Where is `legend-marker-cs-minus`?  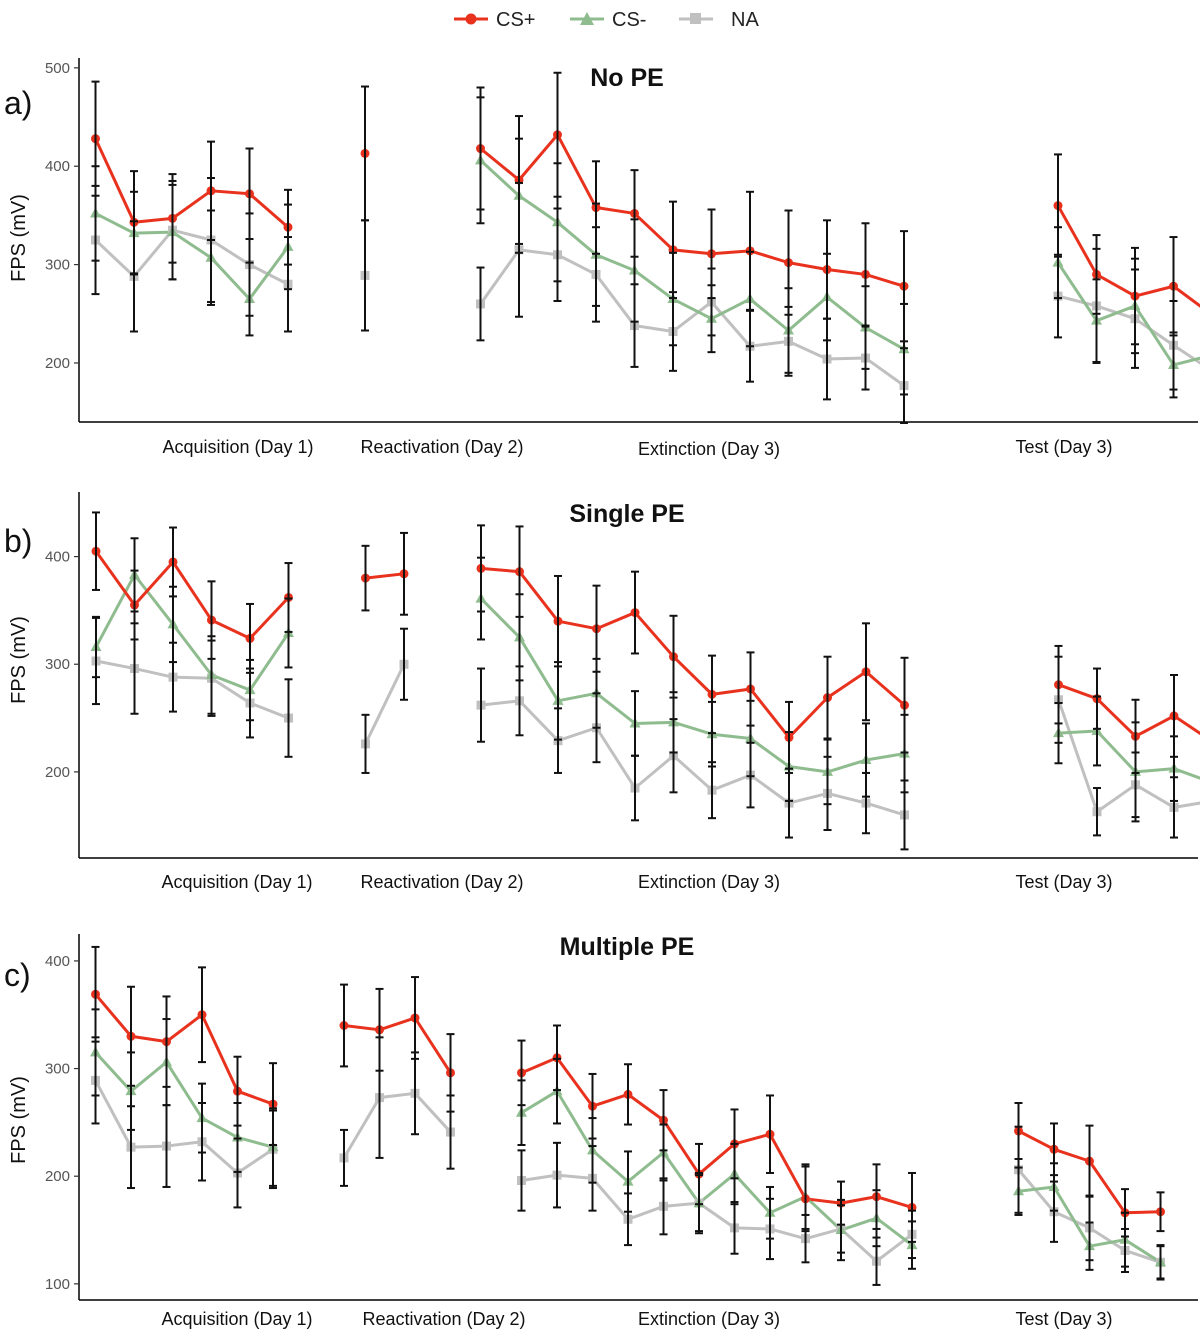
legend-marker-cs-minus is located at coordinates (587, 18).